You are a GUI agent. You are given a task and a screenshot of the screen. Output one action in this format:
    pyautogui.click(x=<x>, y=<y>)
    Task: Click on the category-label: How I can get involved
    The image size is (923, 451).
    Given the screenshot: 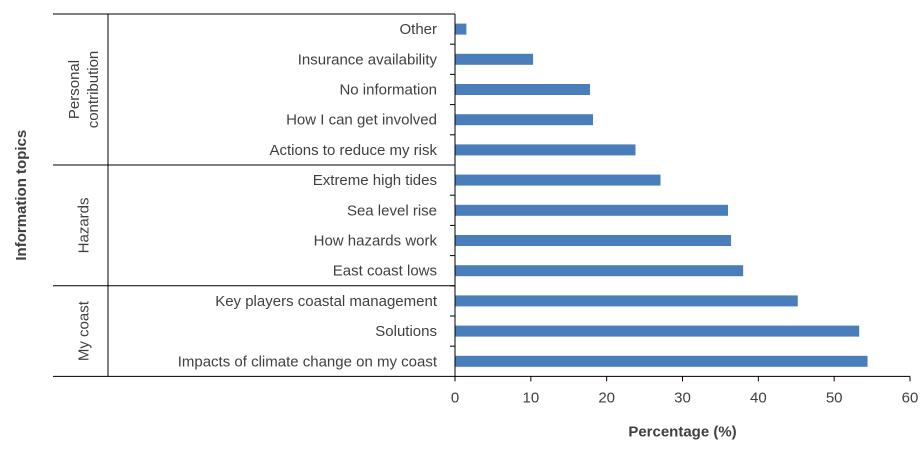 What is the action you would take?
    pyautogui.click(x=361, y=120)
    